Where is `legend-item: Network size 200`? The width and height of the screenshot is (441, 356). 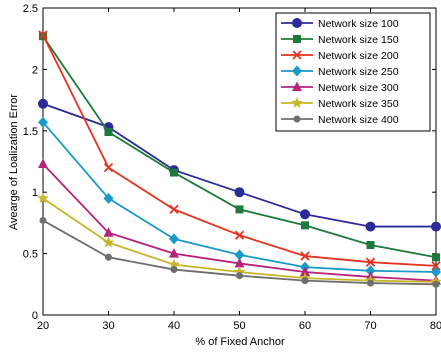 legend-item: Network size 200 is located at coordinates (340, 56).